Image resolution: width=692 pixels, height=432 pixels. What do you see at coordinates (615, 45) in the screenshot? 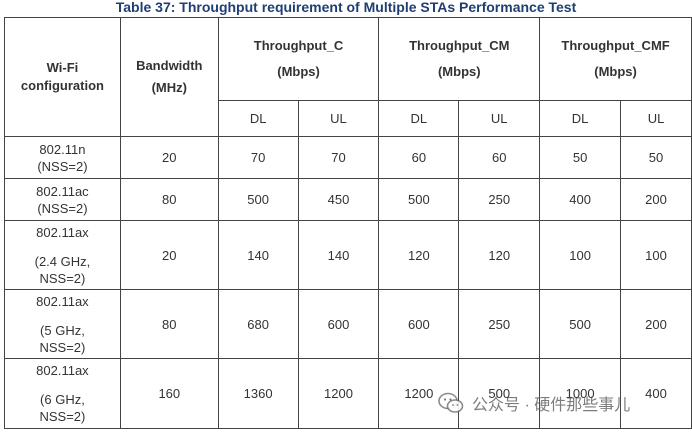
I see `header-group-name: Throughput_CMF` at bounding box center [615, 45].